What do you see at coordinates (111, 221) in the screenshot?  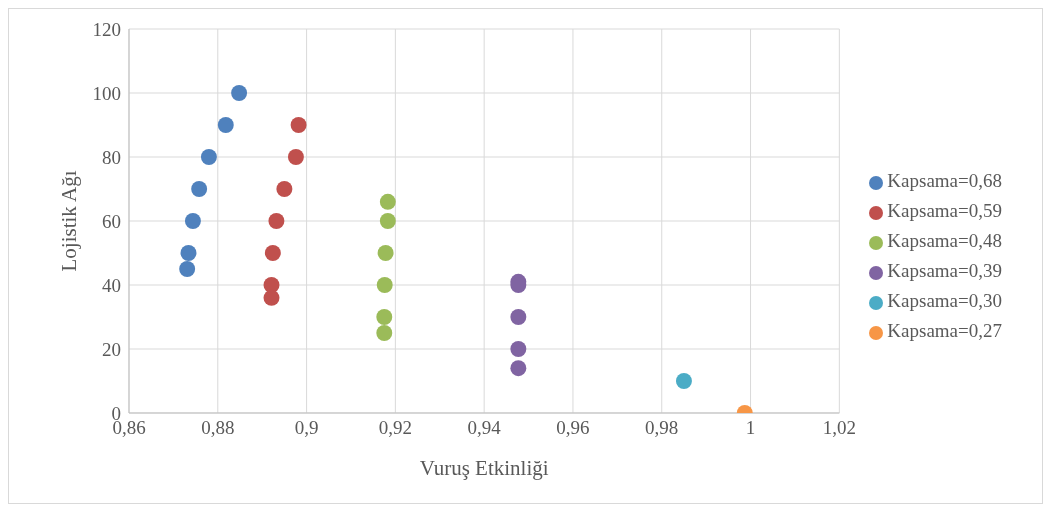 I see `y-tick-label: 60` at bounding box center [111, 221].